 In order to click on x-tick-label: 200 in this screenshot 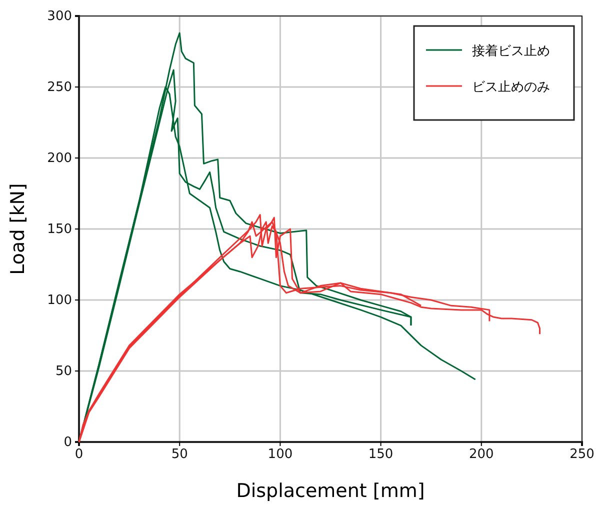, I will do `click(481, 454)`.